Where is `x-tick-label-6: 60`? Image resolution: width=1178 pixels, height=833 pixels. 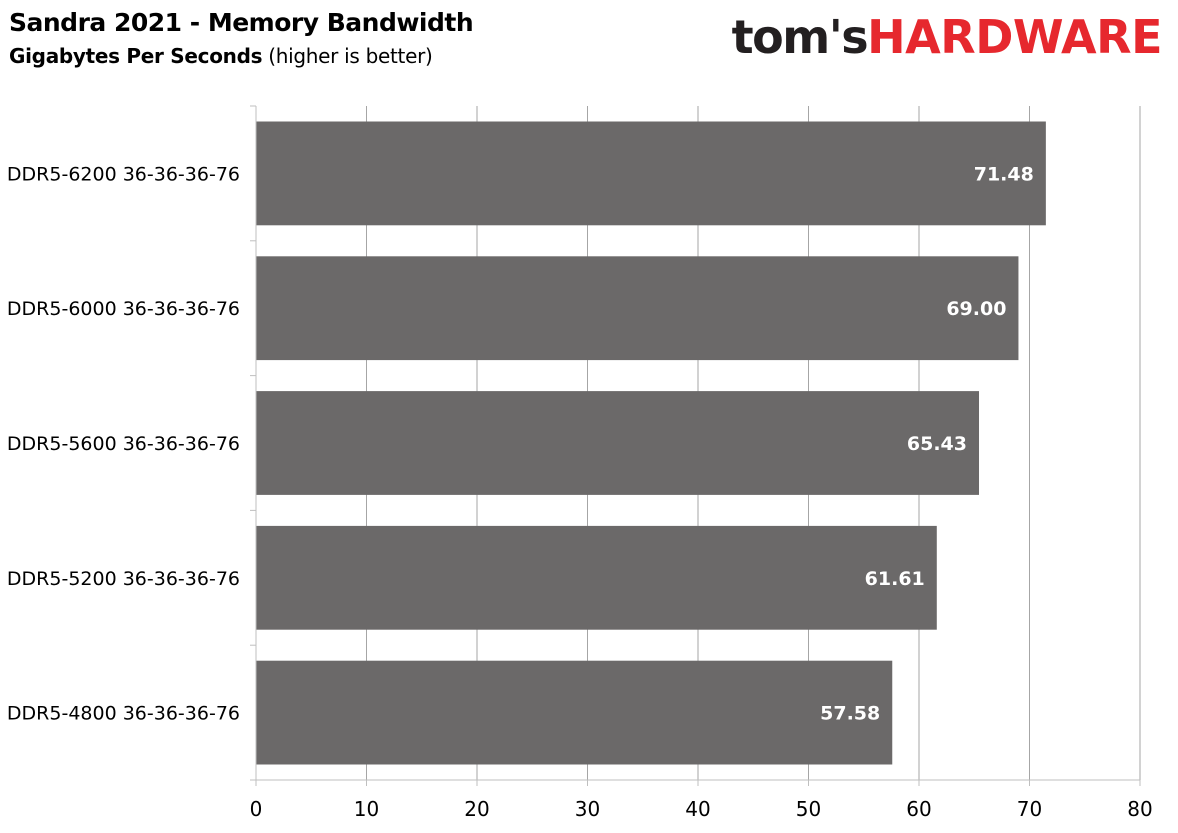 x-tick-label-6: 60 is located at coordinates (918, 809).